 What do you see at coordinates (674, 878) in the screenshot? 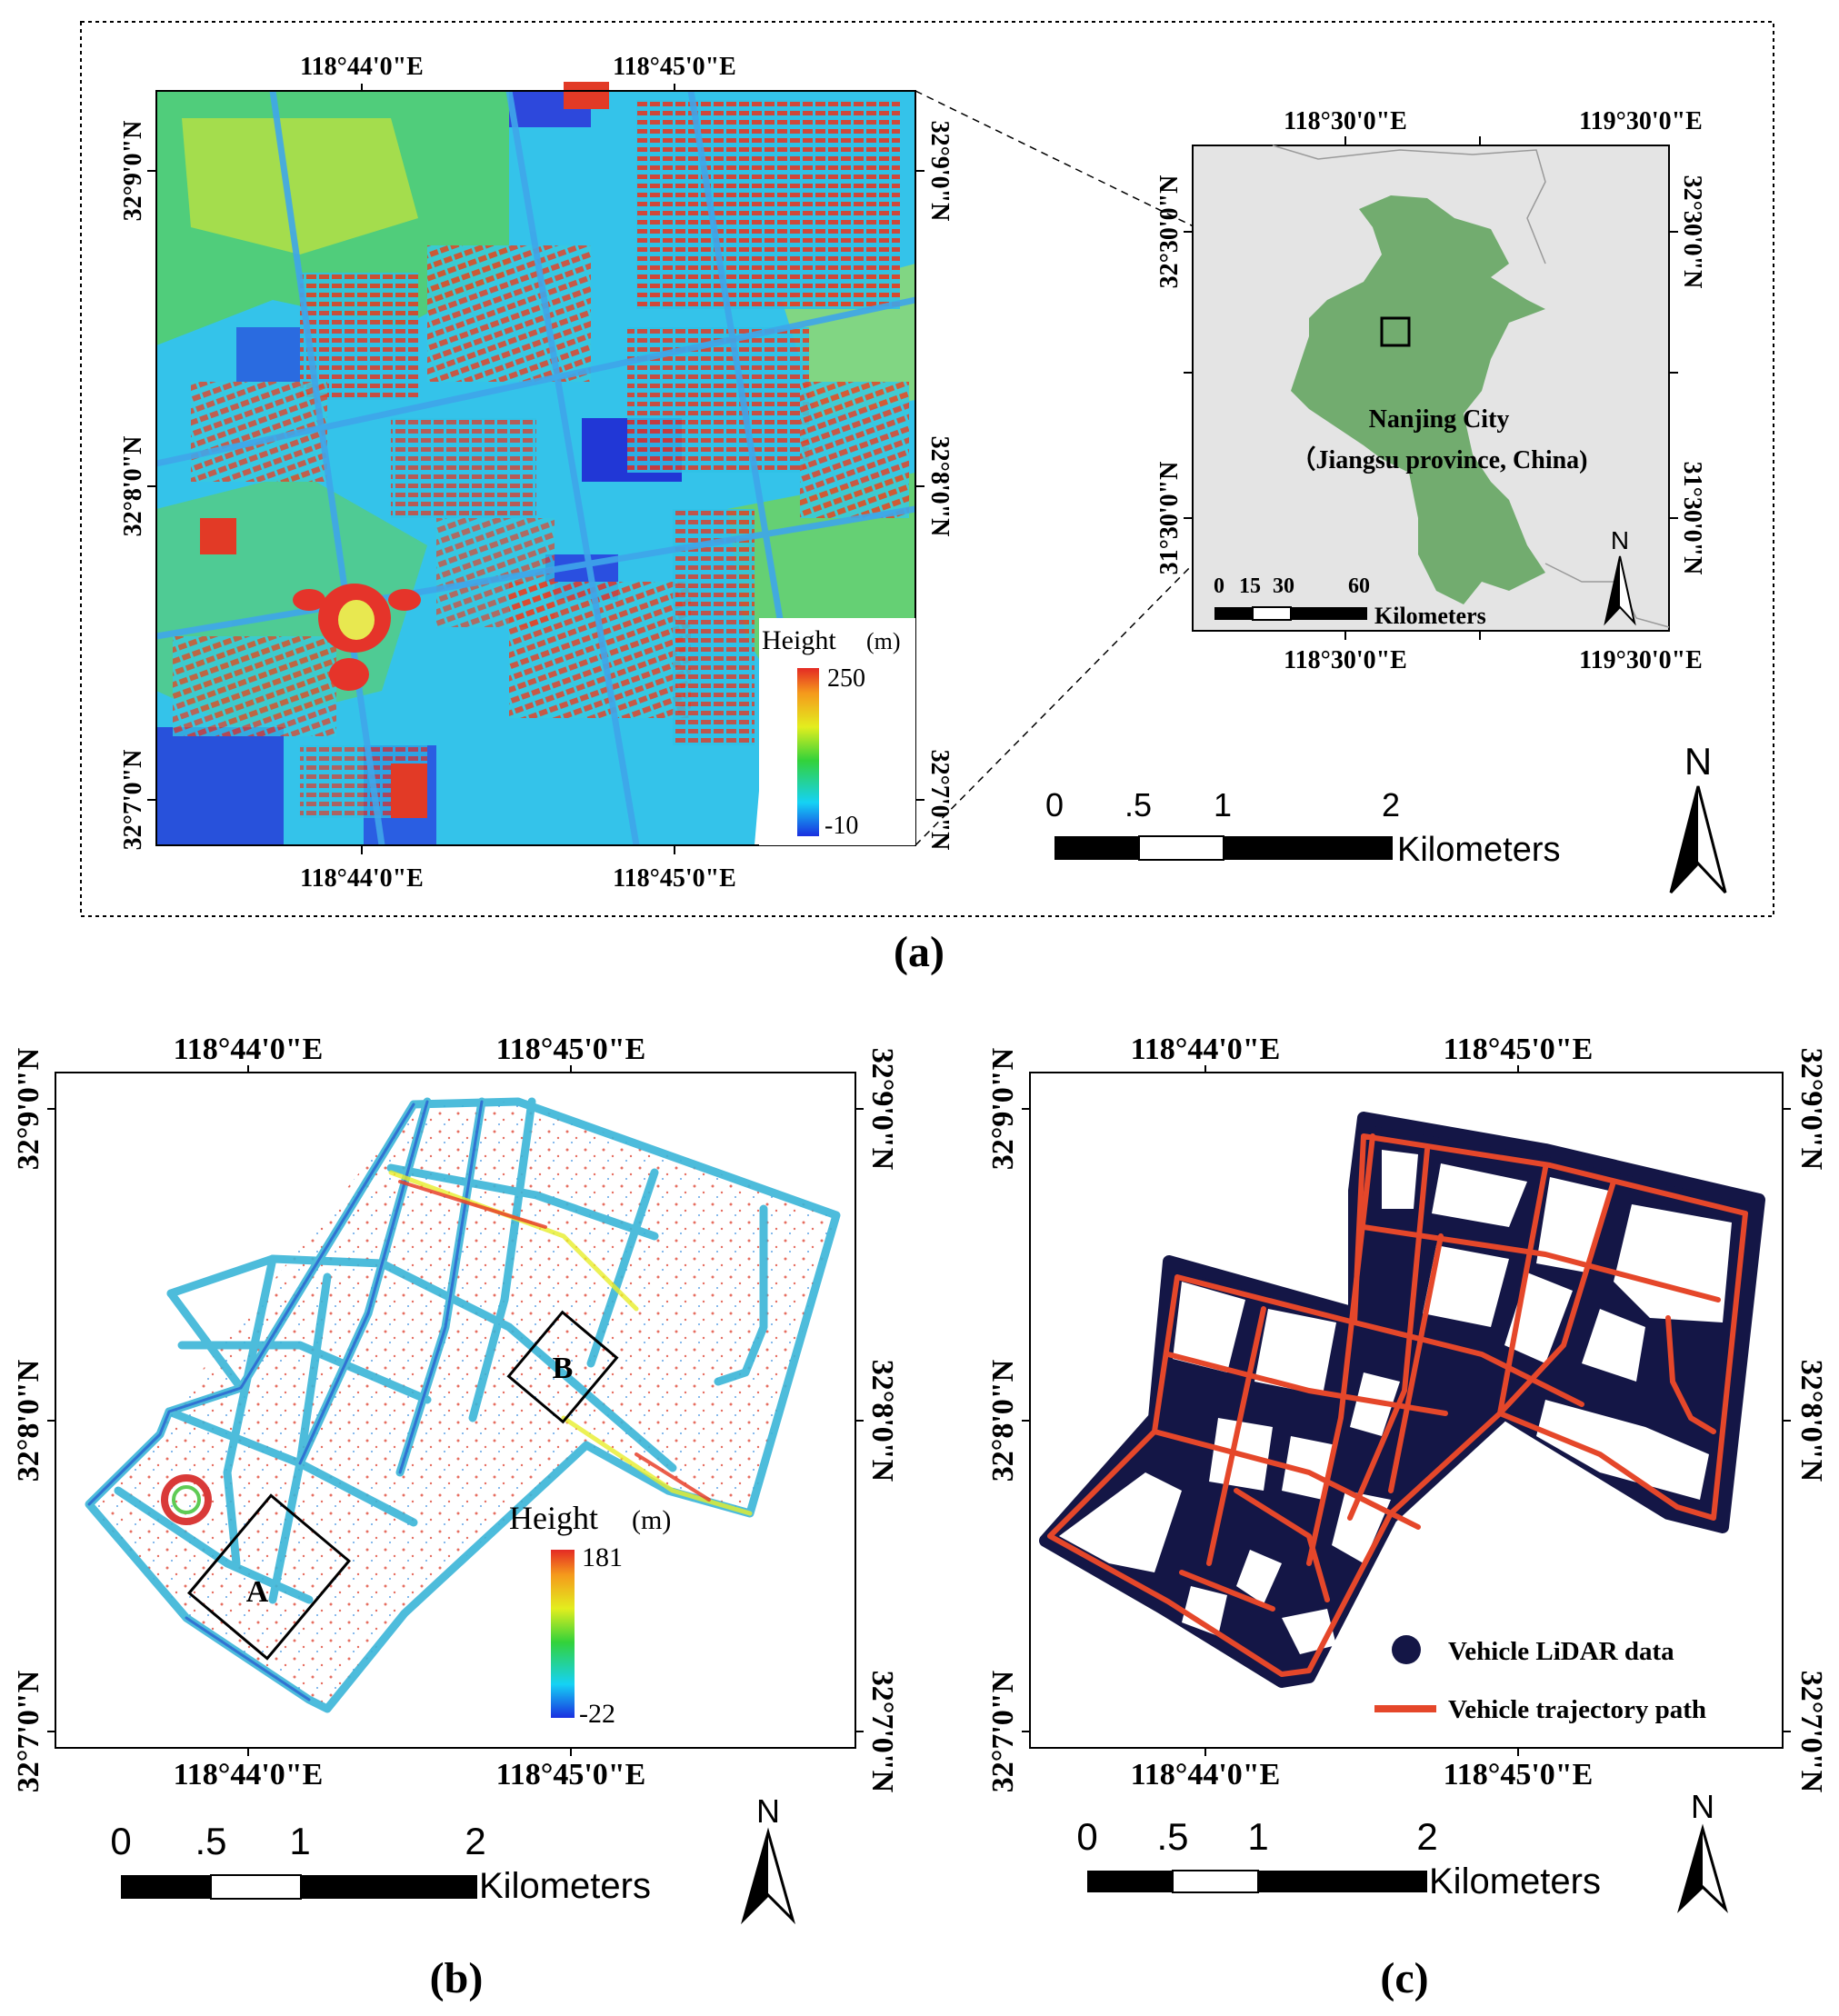
I see `a-bottom-lon-2: 118°45'0"E` at bounding box center [674, 878].